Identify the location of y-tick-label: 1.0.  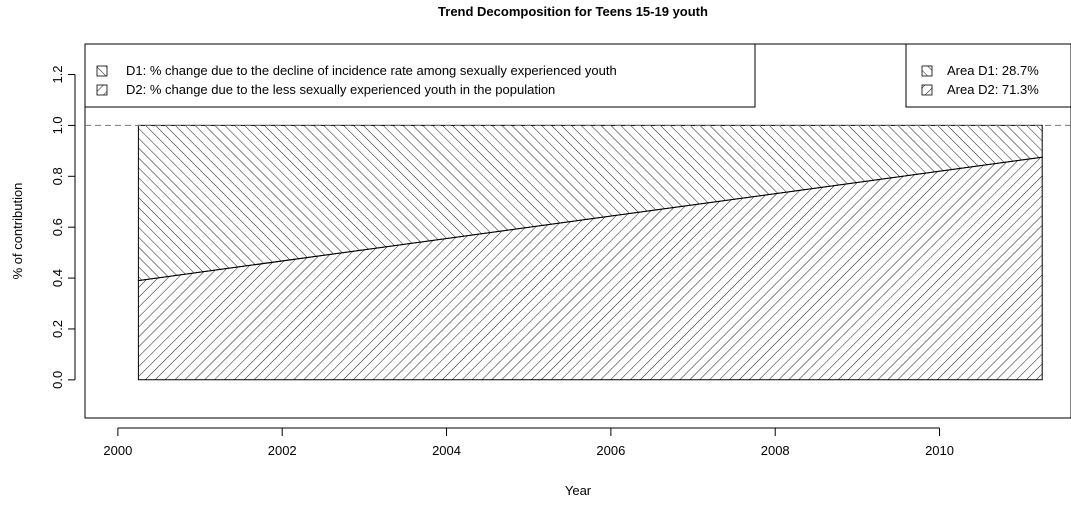
(57, 125).